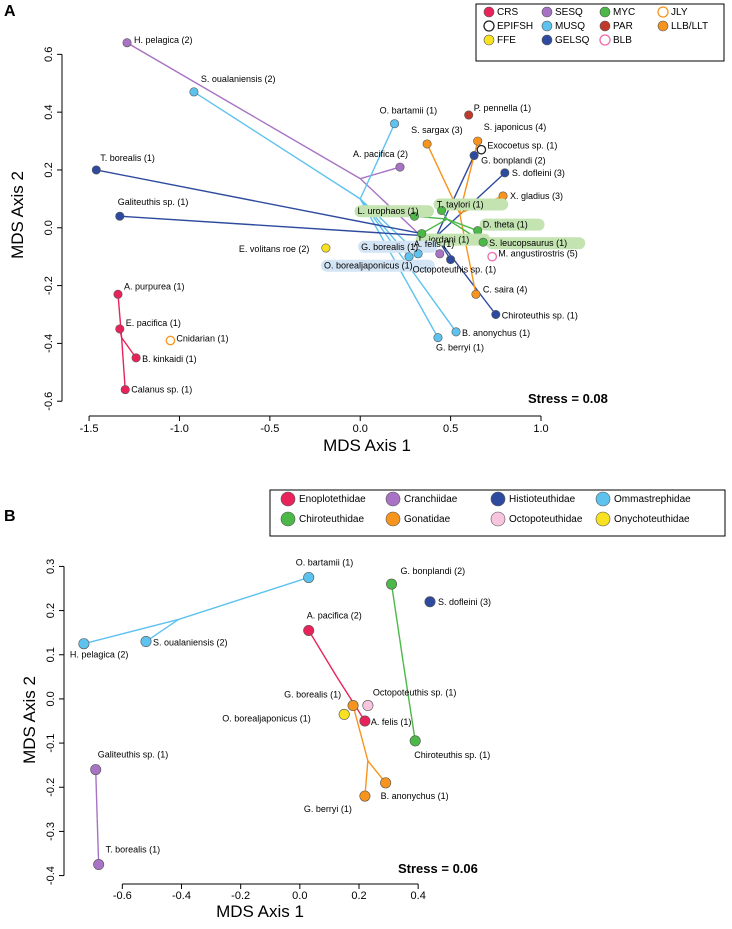 This screenshot has width=732, height=929. What do you see at coordinates (387, 211) in the screenshot?
I see `point-label: L. urophaos (1)` at bounding box center [387, 211].